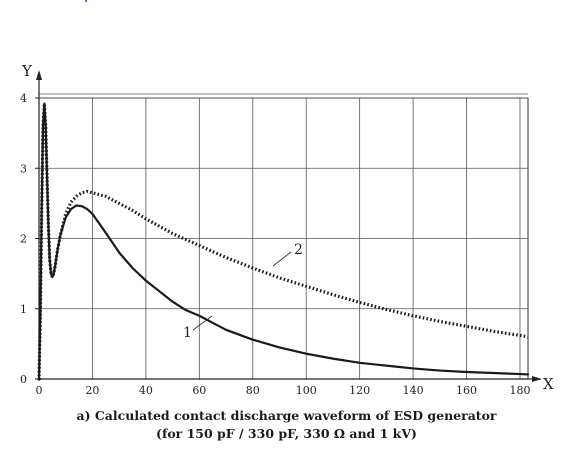  What do you see at coordinates (519, 390) in the screenshot?
I see `x-tick-label-180: 180` at bounding box center [519, 390].